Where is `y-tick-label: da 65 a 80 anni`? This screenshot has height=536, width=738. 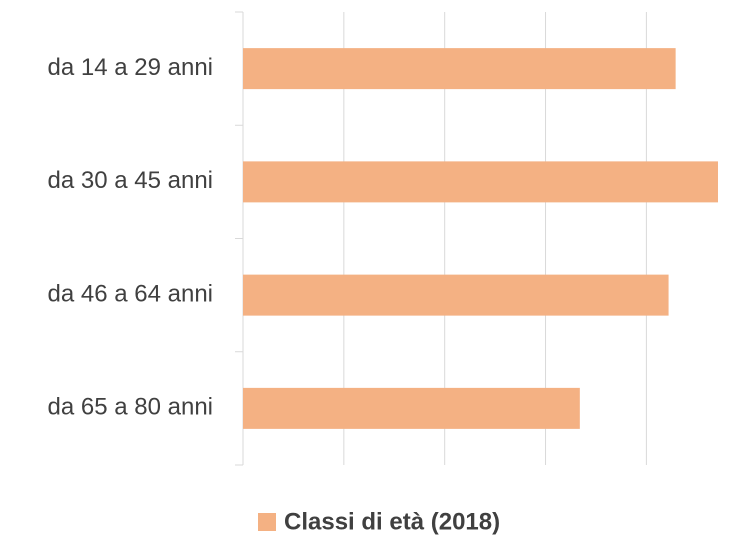 y-tick-label: da 65 a 80 anni is located at coordinates (130, 407).